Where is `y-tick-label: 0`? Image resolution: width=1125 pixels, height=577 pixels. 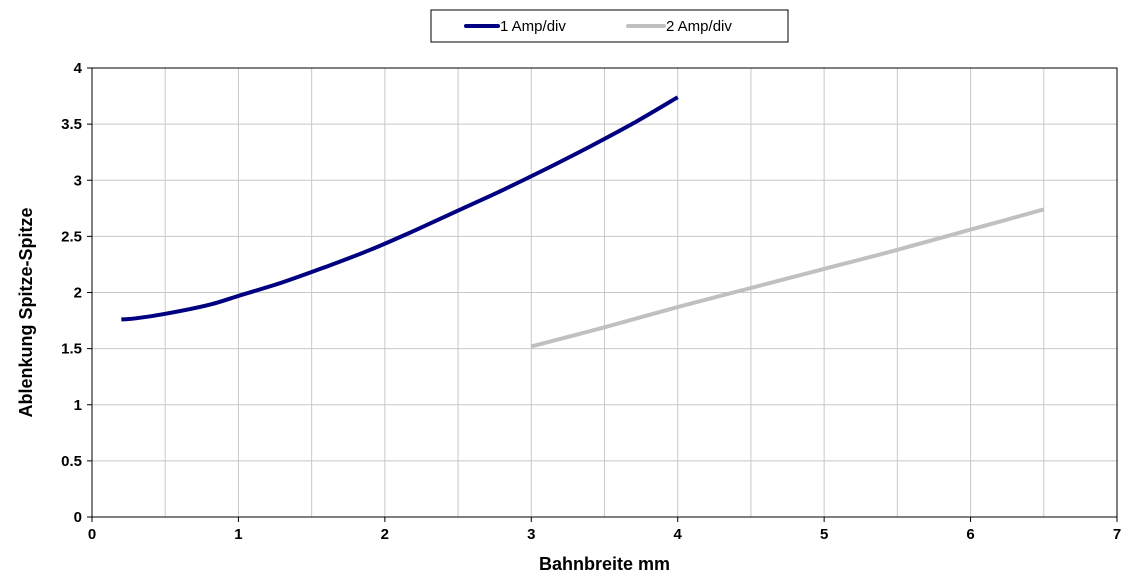
y-tick-label: 0 is located at coordinates (78, 517).